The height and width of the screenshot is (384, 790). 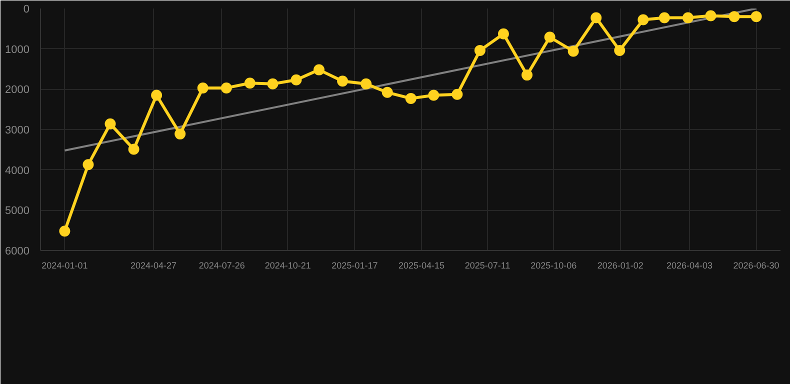 I want to click on x-tick-label: 2025-07-11, so click(x=487, y=265).